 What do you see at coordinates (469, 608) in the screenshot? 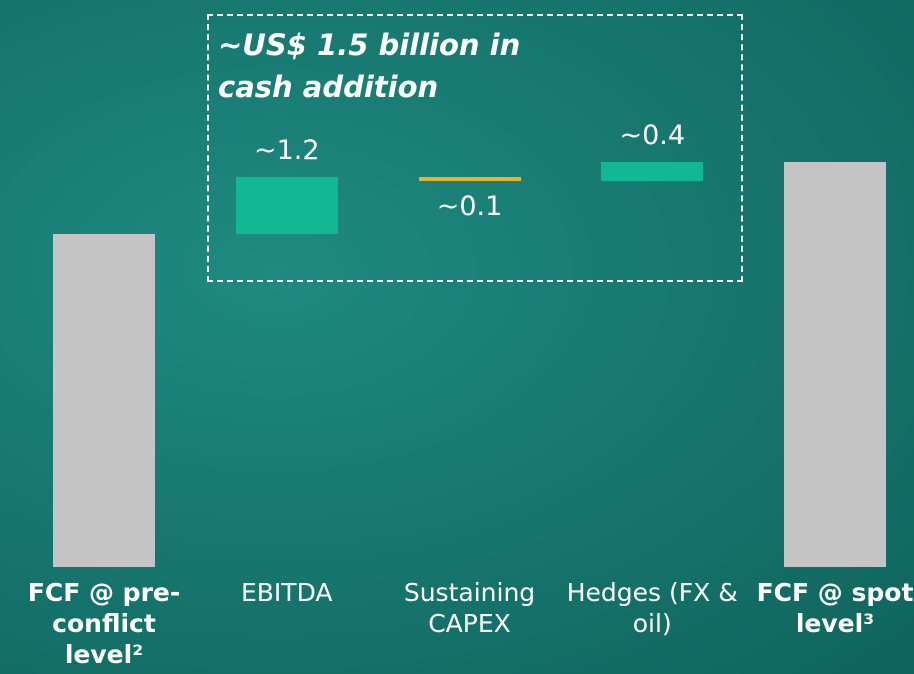
I see `category-label: Sustaining CAPEX` at bounding box center [469, 608].